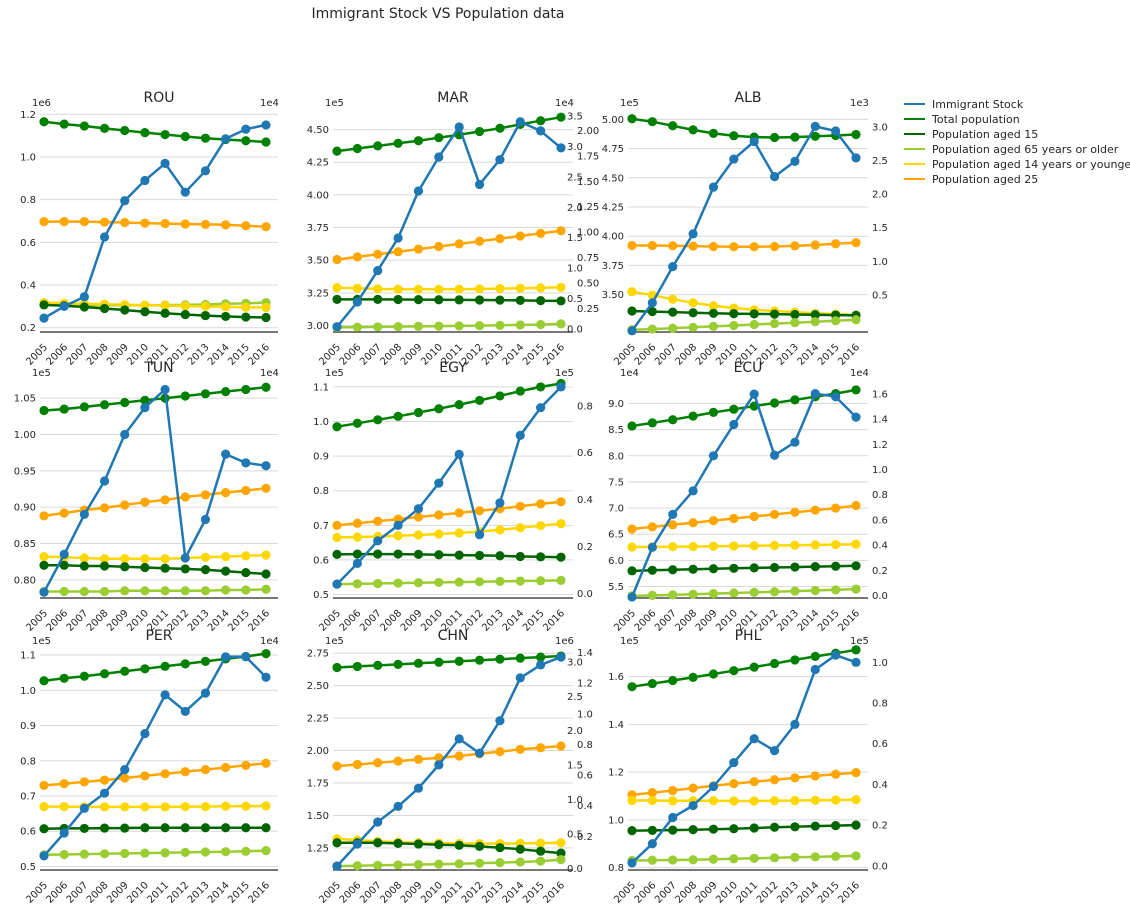  Describe the element at coordinates (707, 355) in the screenshot. I see `x-tick-label: 2009` at that location.